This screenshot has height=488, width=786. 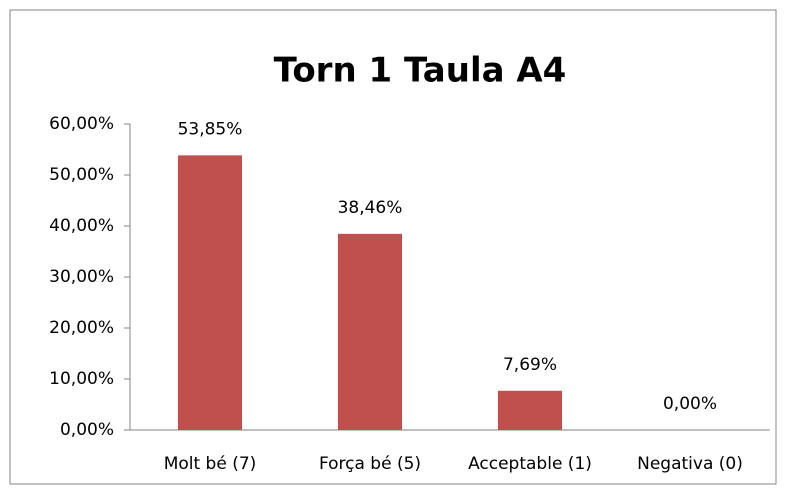 What do you see at coordinates (370, 464) in the screenshot?
I see `x-tick-label: Força bé (5)` at bounding box center [370, 464].